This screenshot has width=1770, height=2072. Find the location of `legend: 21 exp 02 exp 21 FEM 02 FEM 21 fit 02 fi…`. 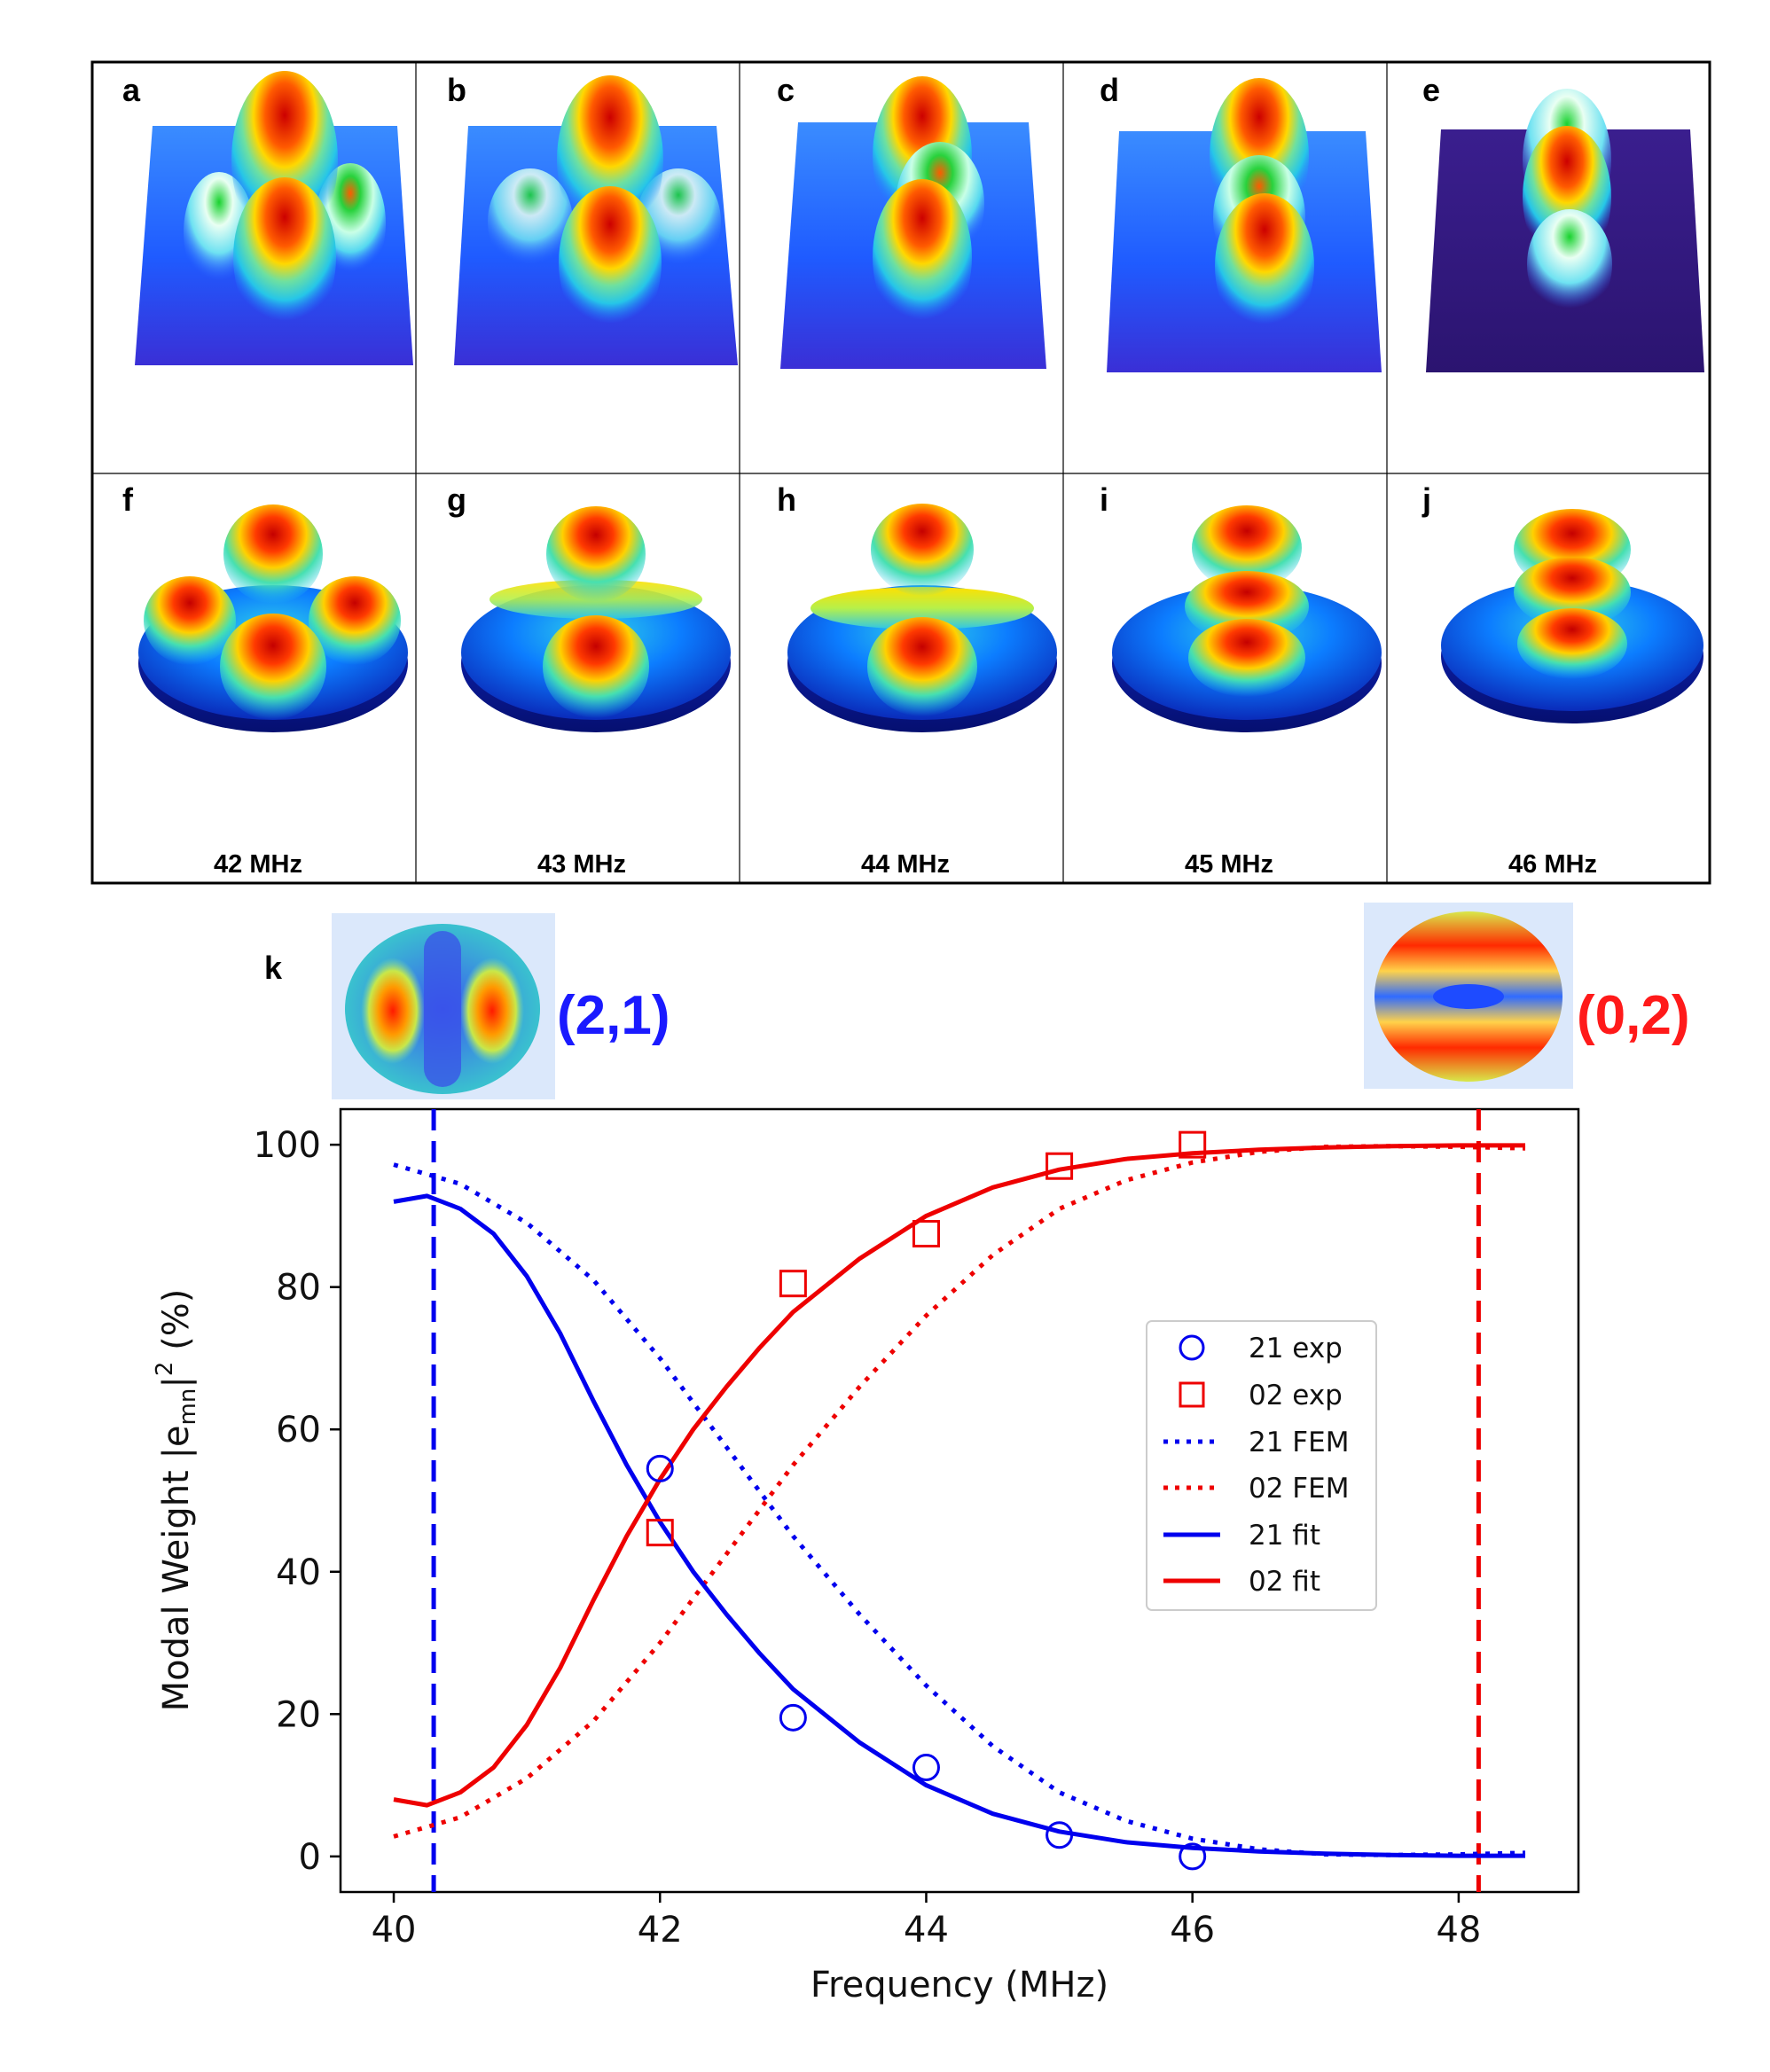

legend: 21 exp 02 exp 21 FEM 02 FEM 21 fit 02 fi… is located at coordinates (1261, 1465).